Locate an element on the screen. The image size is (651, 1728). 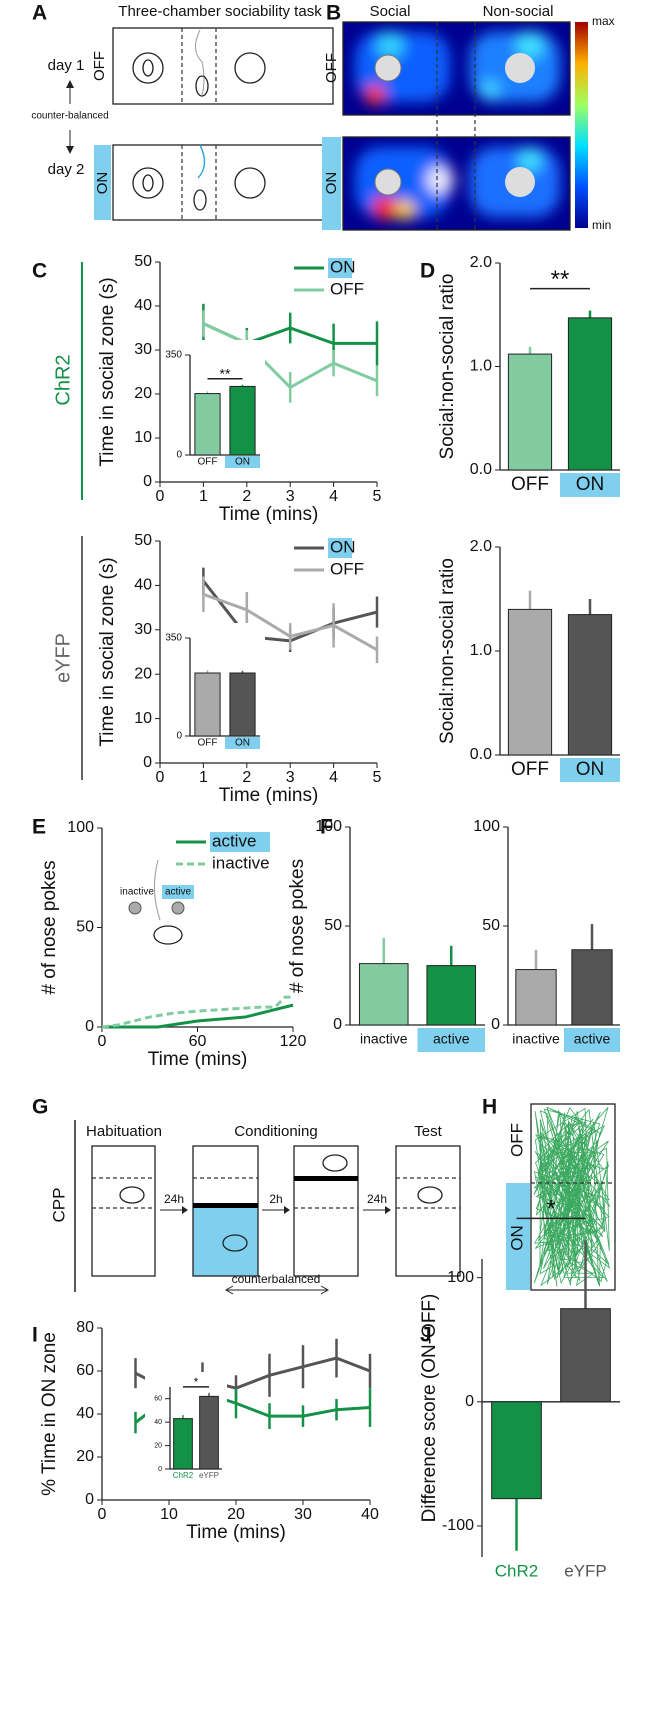
condition-label: ON is located at coordinates (331, 183).